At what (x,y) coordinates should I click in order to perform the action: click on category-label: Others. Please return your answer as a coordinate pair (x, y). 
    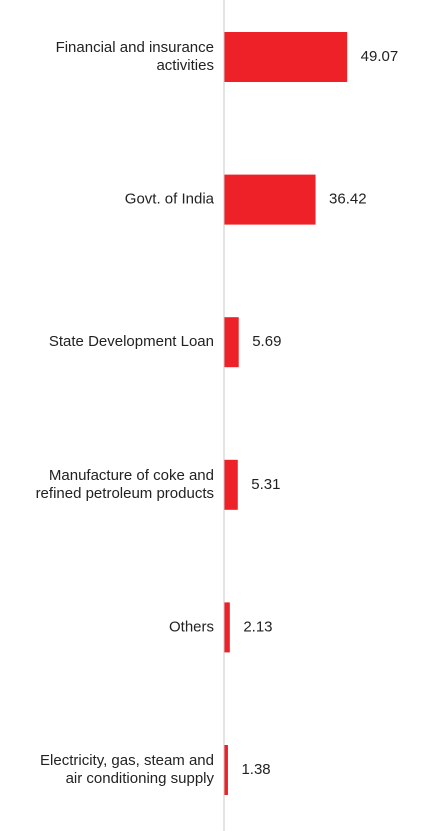
    Looking at the image, I should click on (191, 626).